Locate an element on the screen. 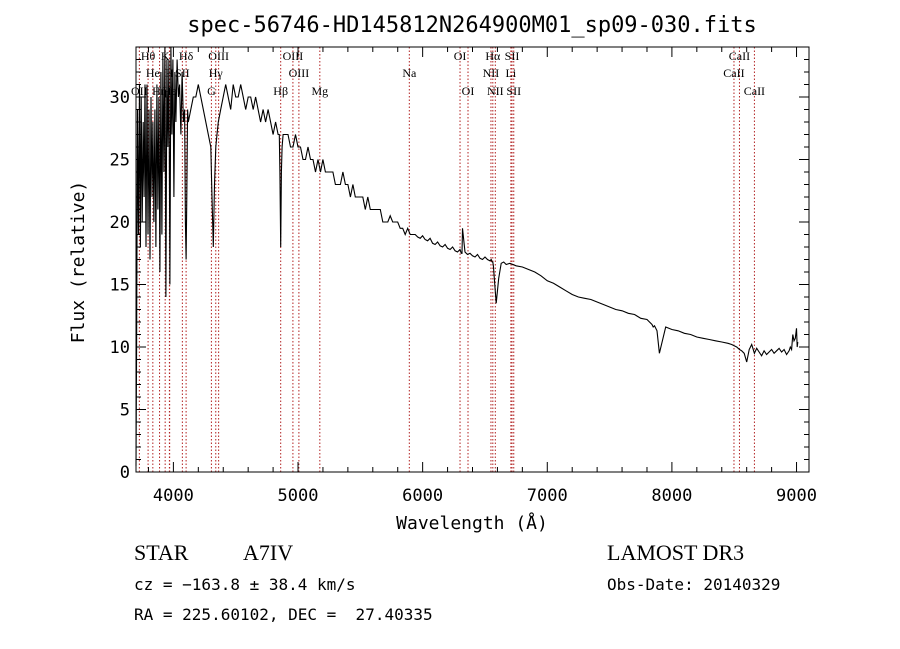  x-tick-label: 5000 is located at coordinates (298, 496).